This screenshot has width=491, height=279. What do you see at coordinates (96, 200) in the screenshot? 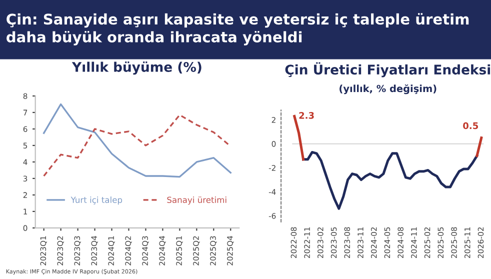
I see `legend-label: Yurt içi talep` at bounding box center [96, 200].